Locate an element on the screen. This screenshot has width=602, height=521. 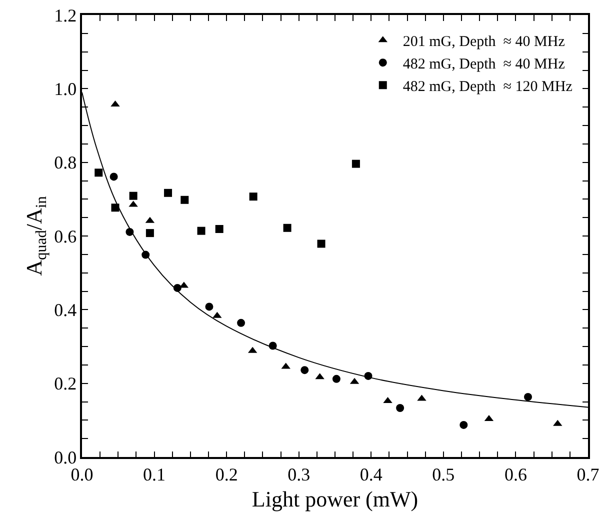
y-tick-label: 0.4 is located at coordinates (65, 310).